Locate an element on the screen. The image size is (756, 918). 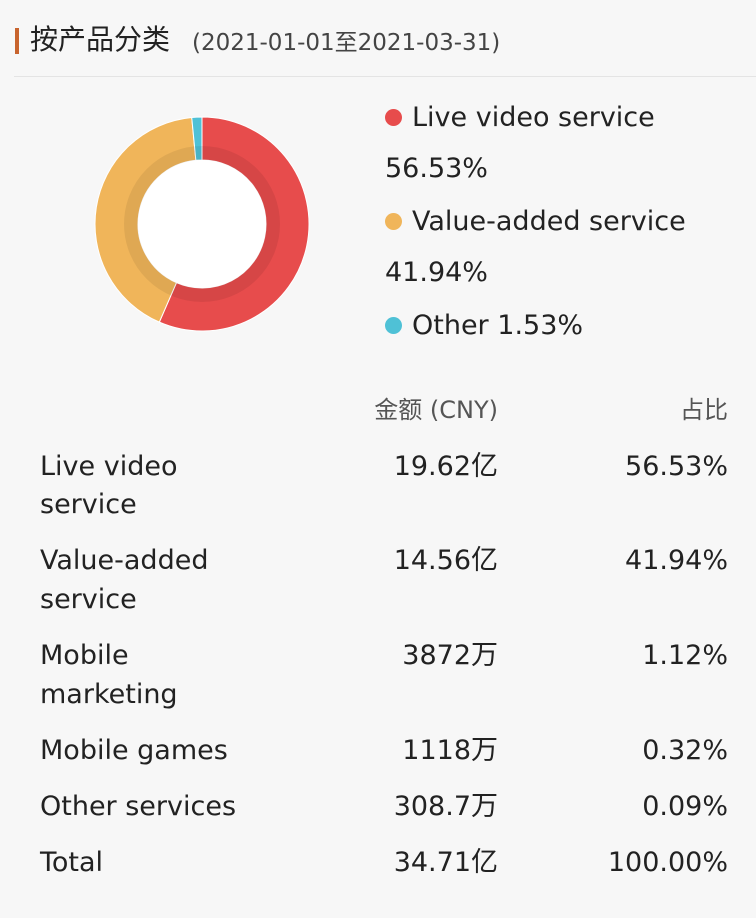
column-header-amount: 金额 (CNY) is located at coordinates (436, 410).